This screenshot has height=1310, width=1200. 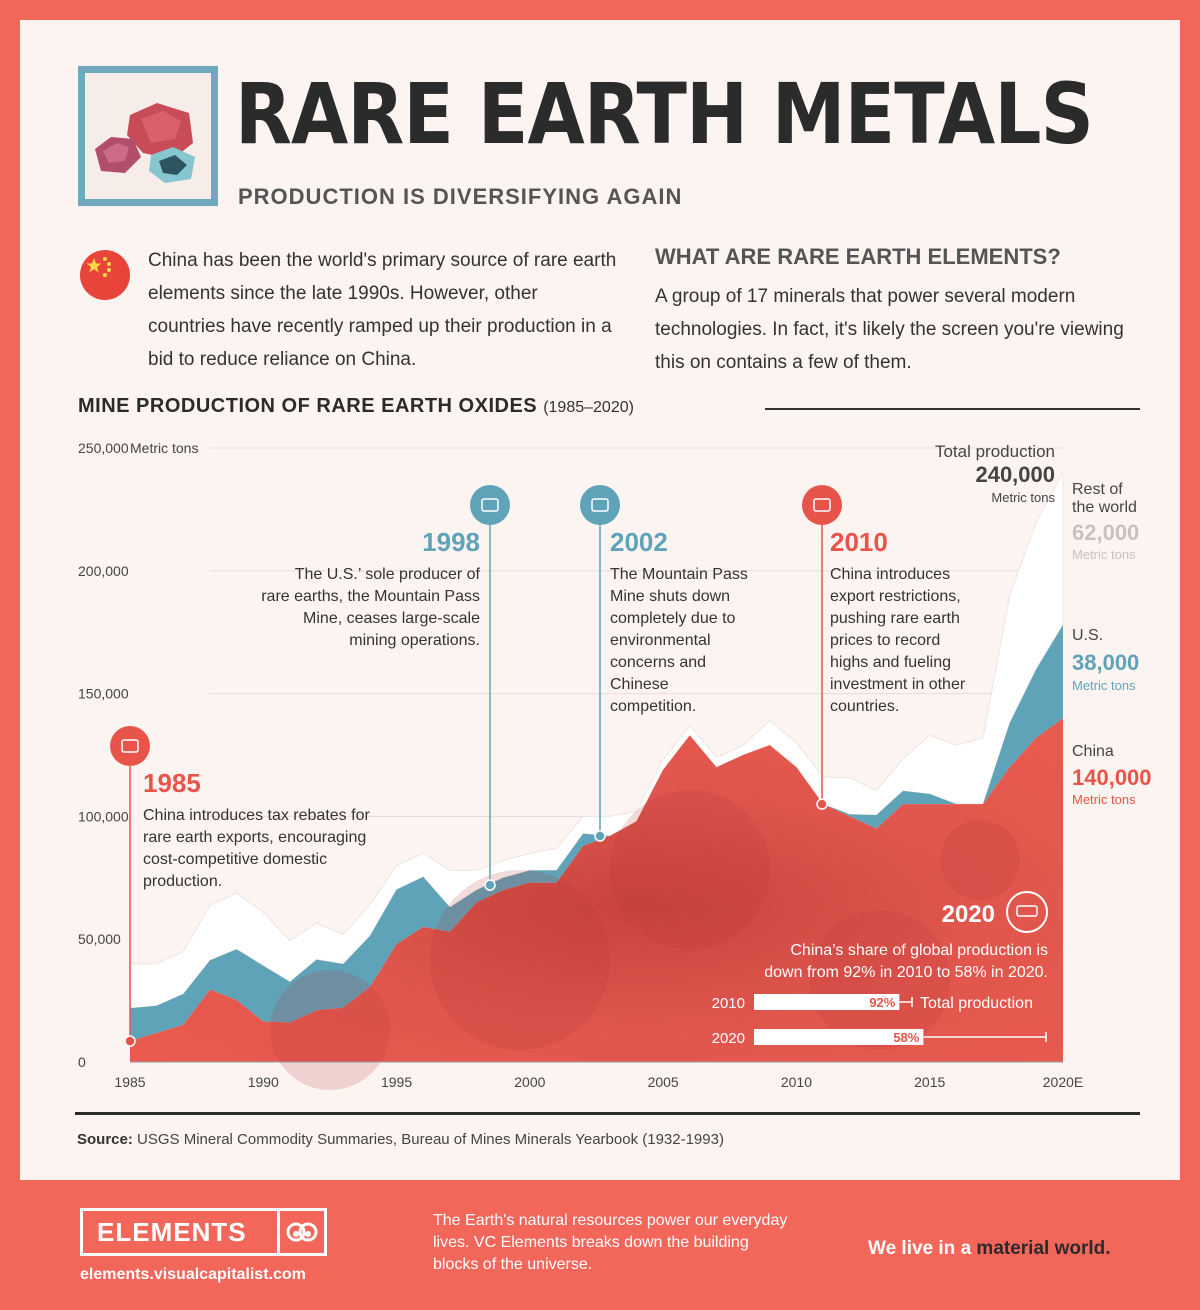 I want to click on annotation-text: highs and fueling, so click(x=890, y=662).